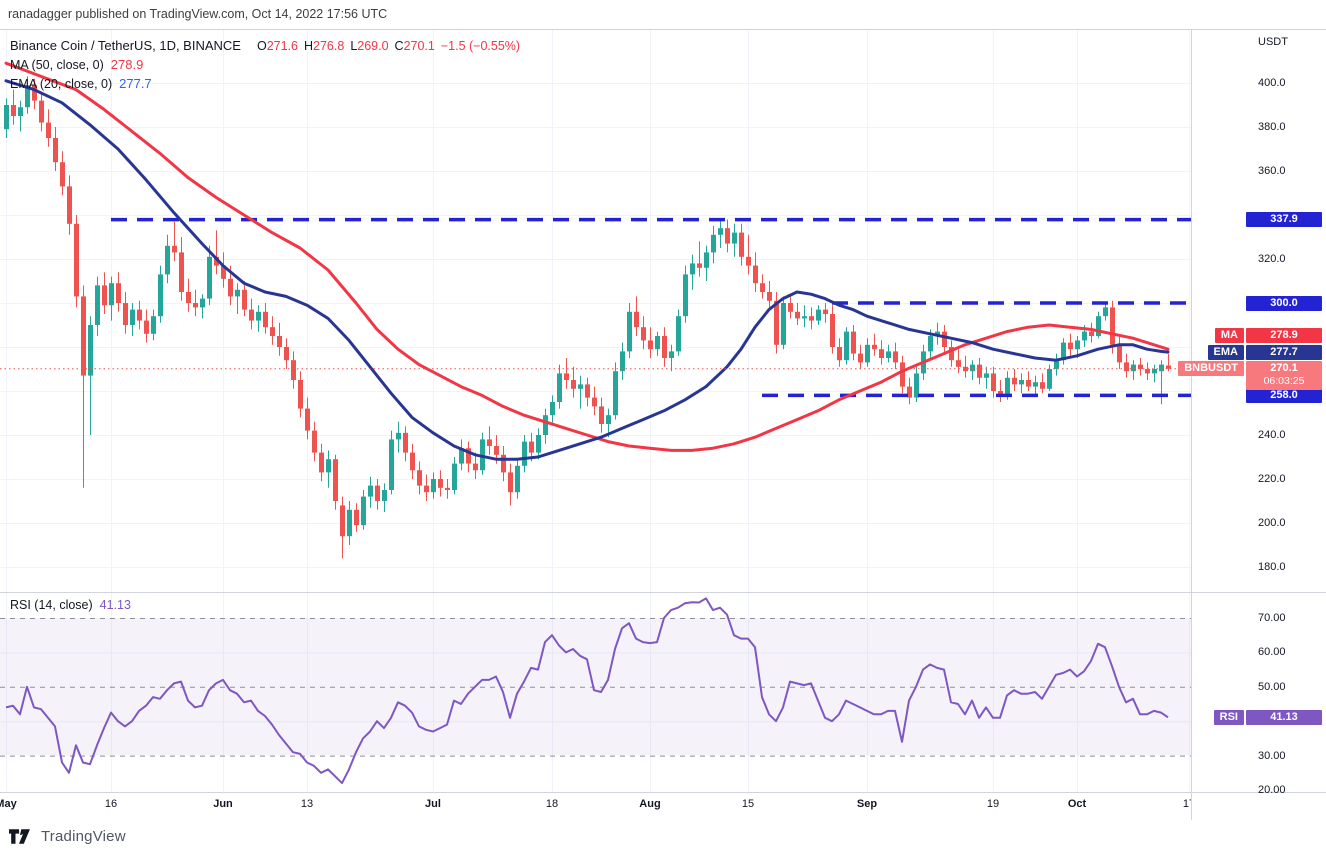 The width and height of the screenshot is (1326, 857). I want to click on time-tick-label: 19, so click(993, 804).